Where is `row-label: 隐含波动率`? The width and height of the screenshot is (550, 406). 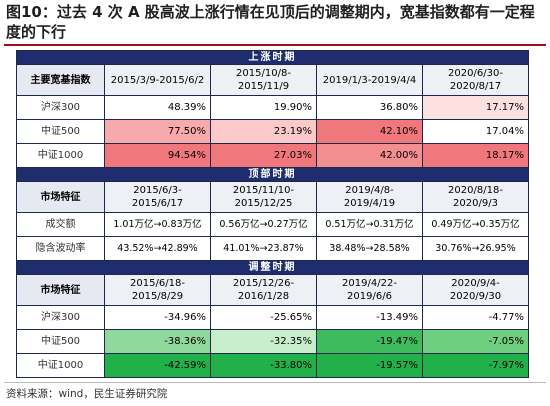 row-label: 隐含波动率 is located at coordinates (60, 248).